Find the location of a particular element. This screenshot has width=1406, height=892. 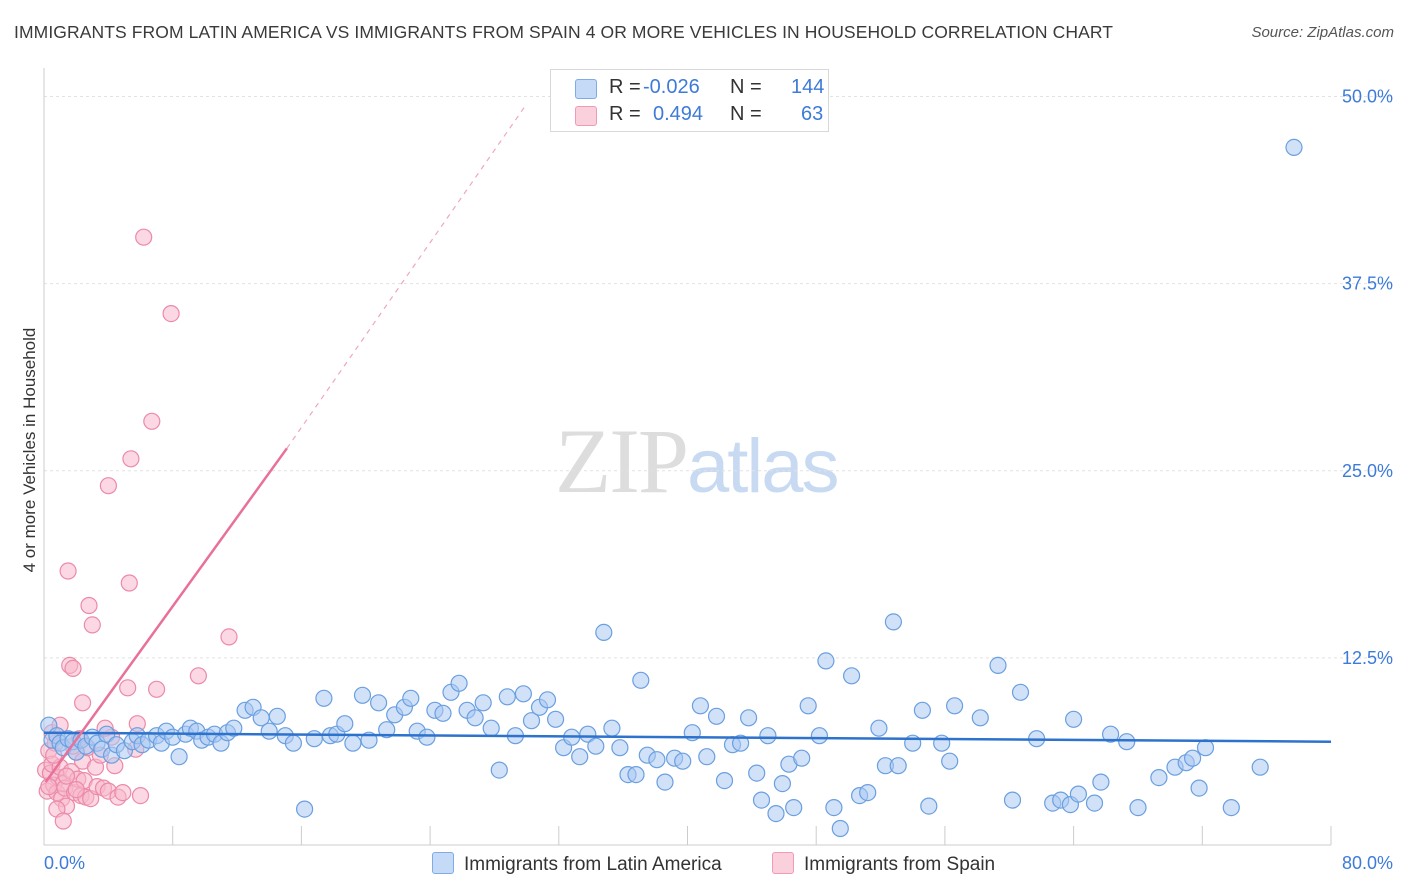

y-axis-label-wrap: 4 or more Vehicles in Household is located at coordinates (30, 450).